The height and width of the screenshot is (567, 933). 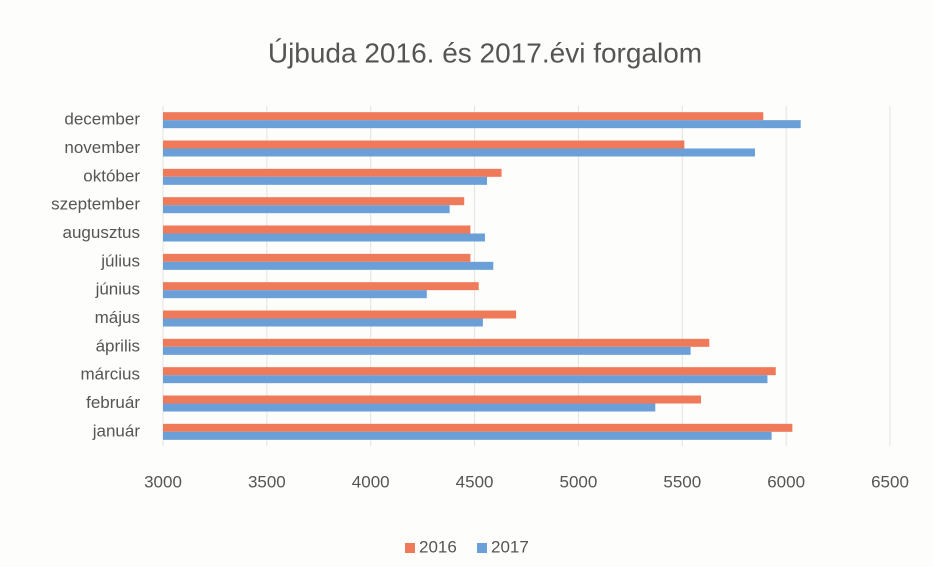 What do you see at coordinates (163, 481) in the screenshot?
I see `x-tick-label: 3000` at bounding box center [163, 481].